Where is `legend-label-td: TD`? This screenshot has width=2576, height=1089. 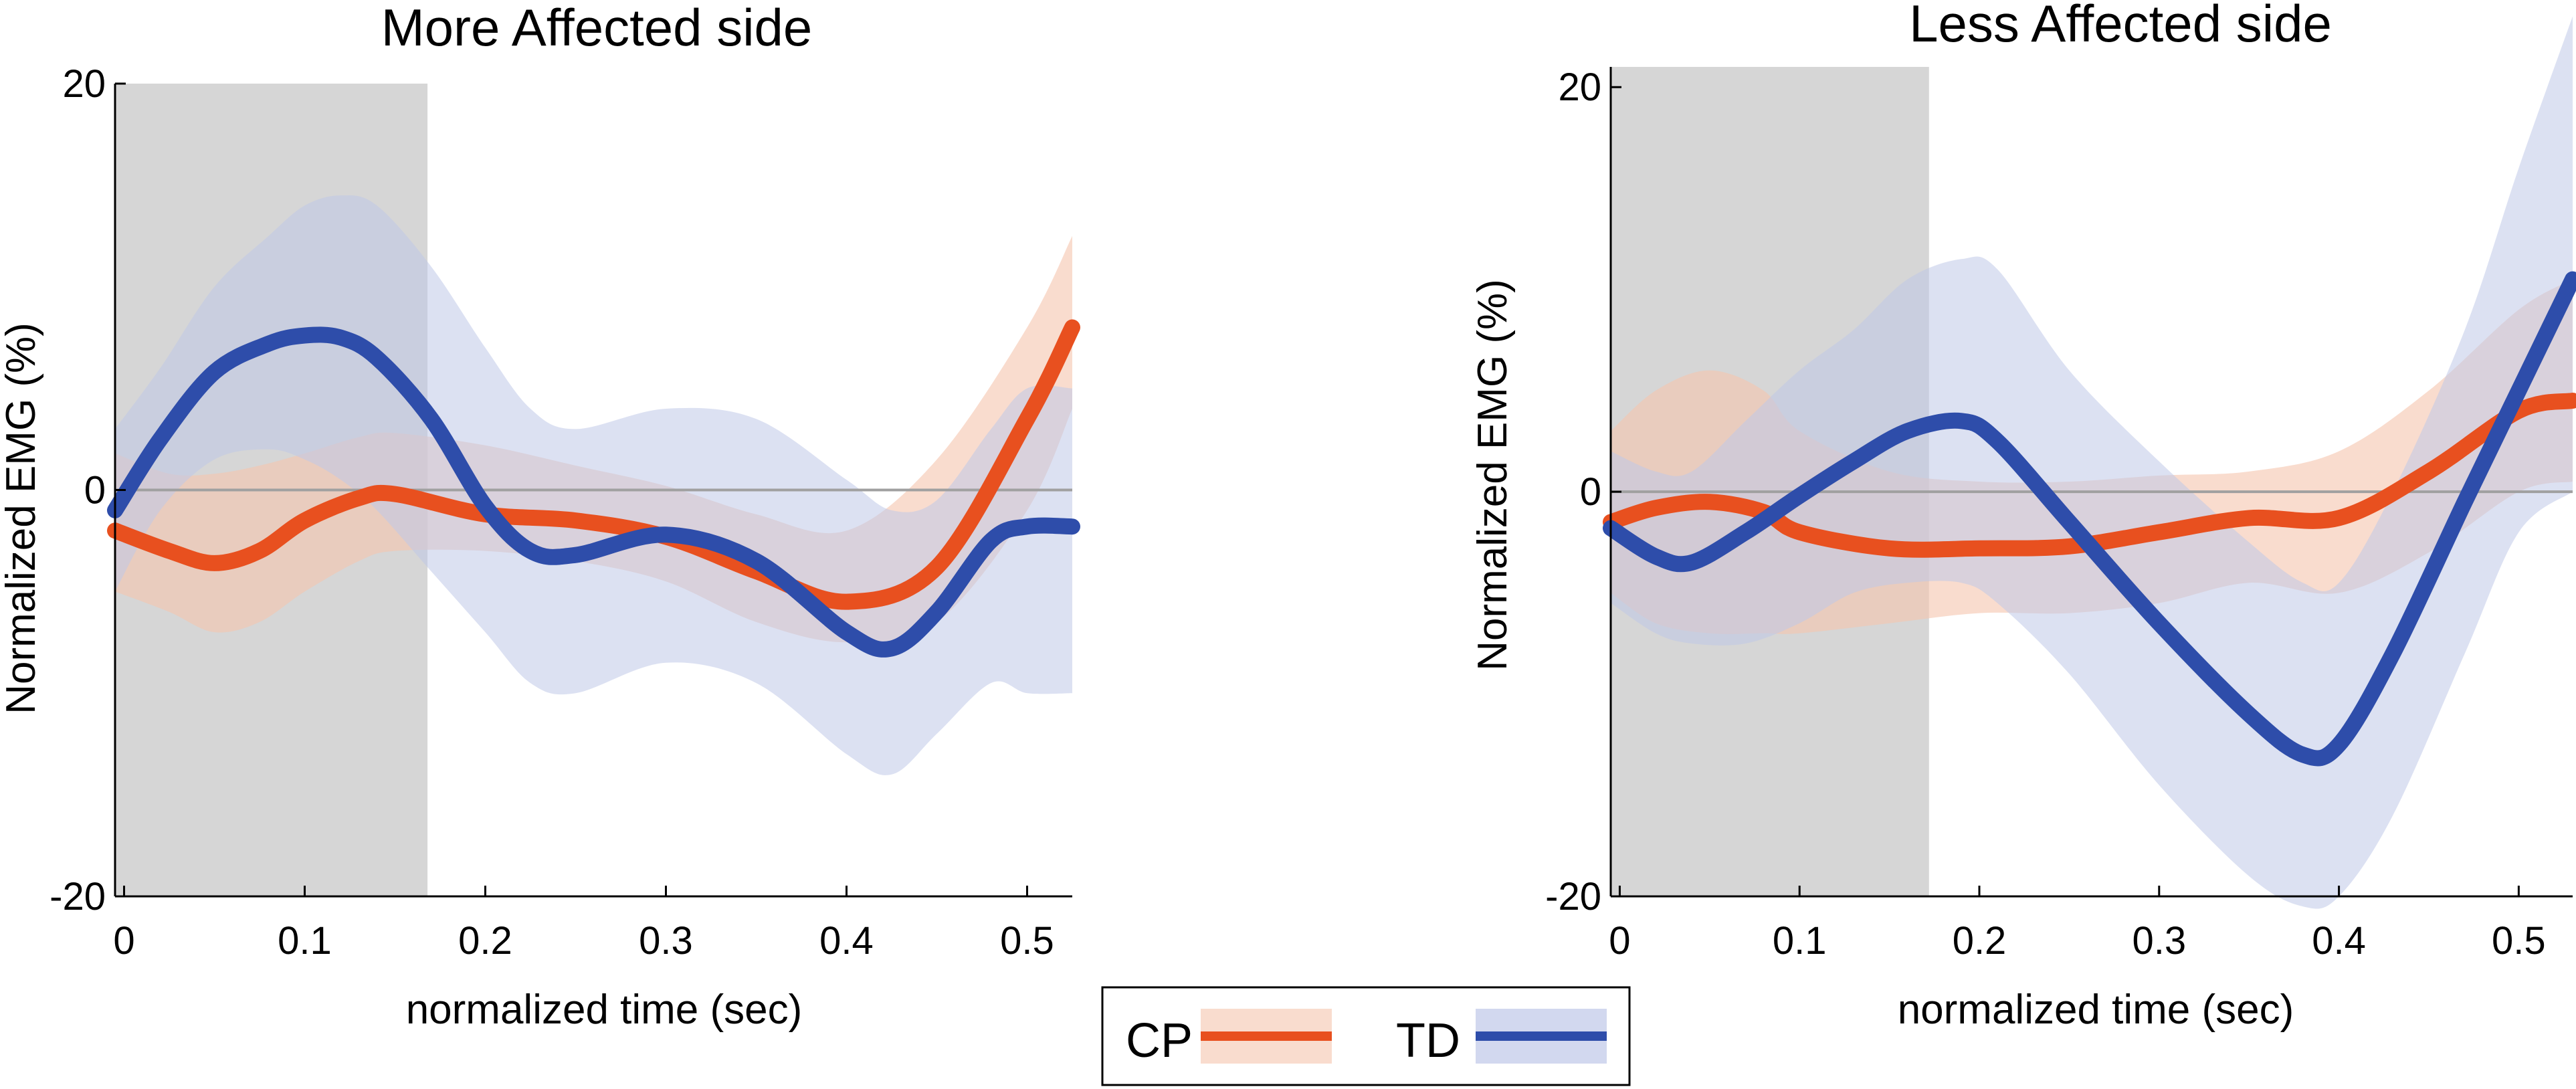
legend-label-td: TD is located at coordinates (1428, 1041).